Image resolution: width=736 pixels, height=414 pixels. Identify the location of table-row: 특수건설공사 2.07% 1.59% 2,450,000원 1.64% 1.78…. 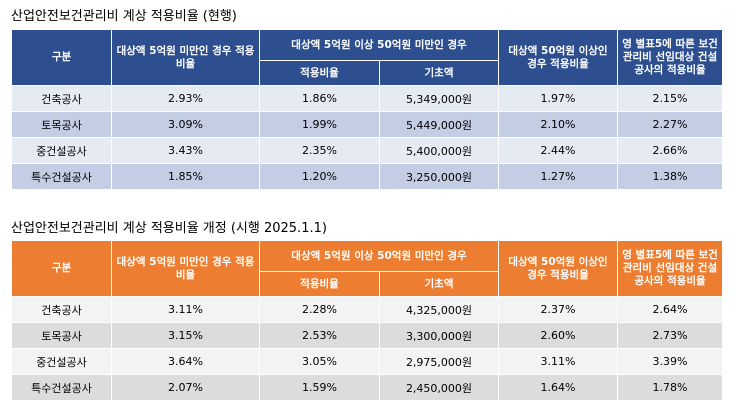
(367, 387).